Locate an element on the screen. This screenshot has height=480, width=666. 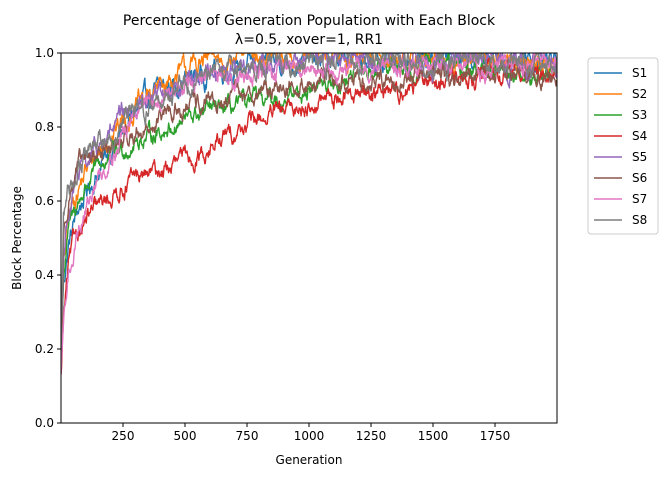
legend-label-s1: S1 is located at coordinates (639, 73).